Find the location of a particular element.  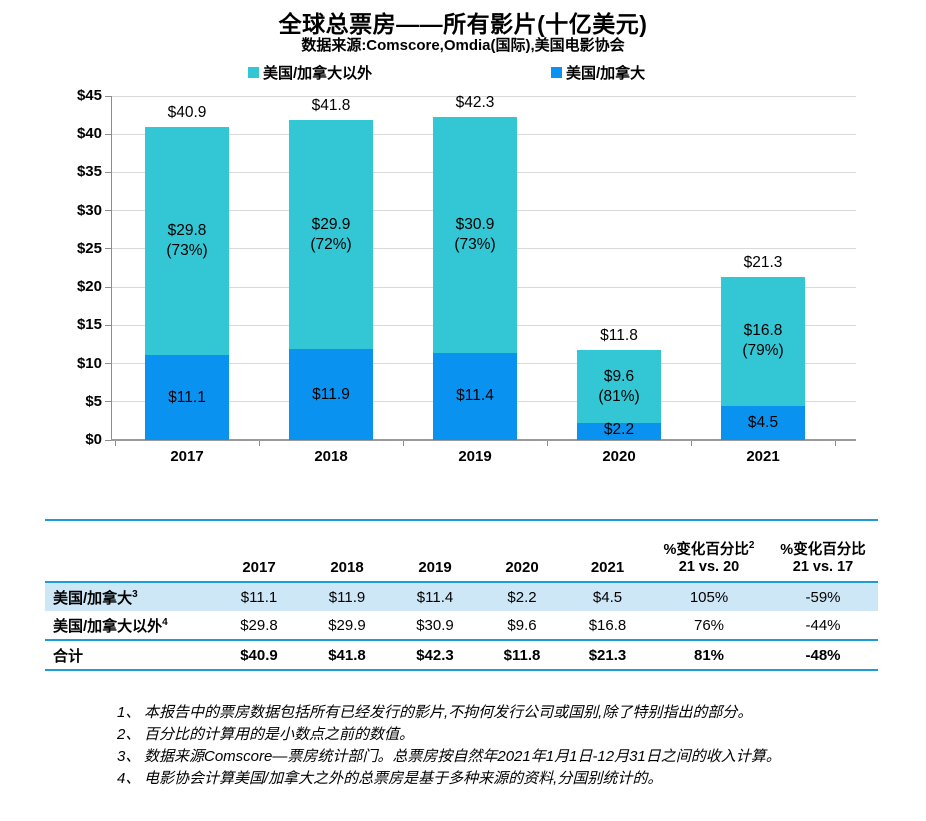

table-header-pct-change-1: %变化百分比2 21 vs. 20 is located at coordinates (709, 557).